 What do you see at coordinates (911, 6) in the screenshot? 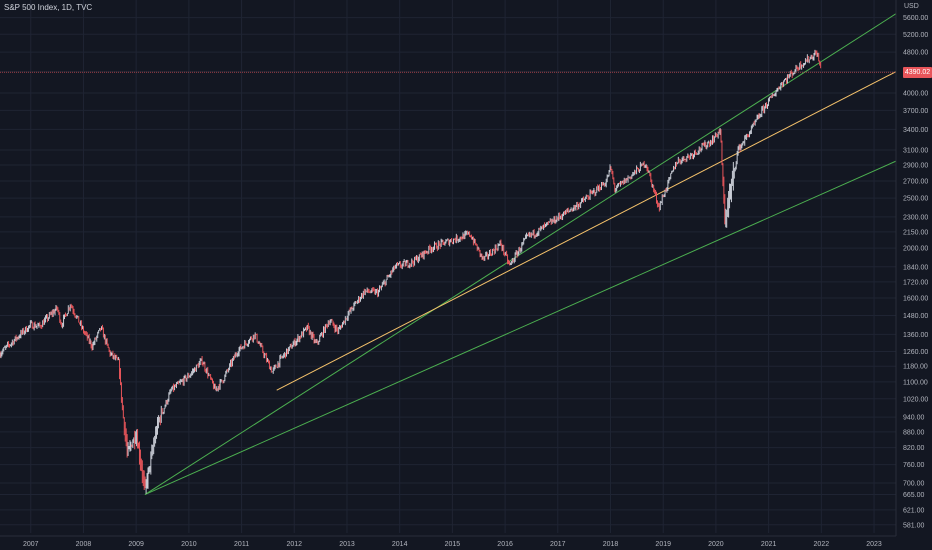
I see `currency-label: USD` at bounding box center [911, 6].